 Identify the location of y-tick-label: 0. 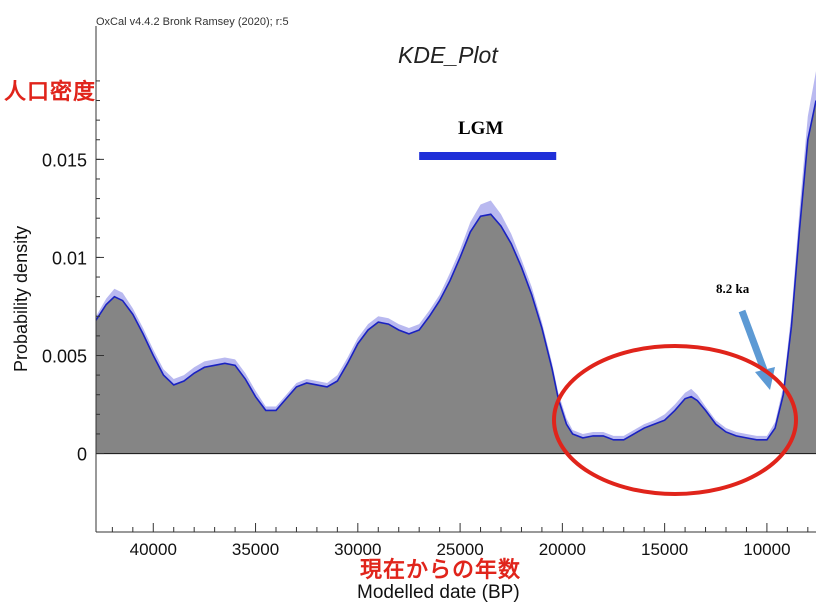
(82, 455).